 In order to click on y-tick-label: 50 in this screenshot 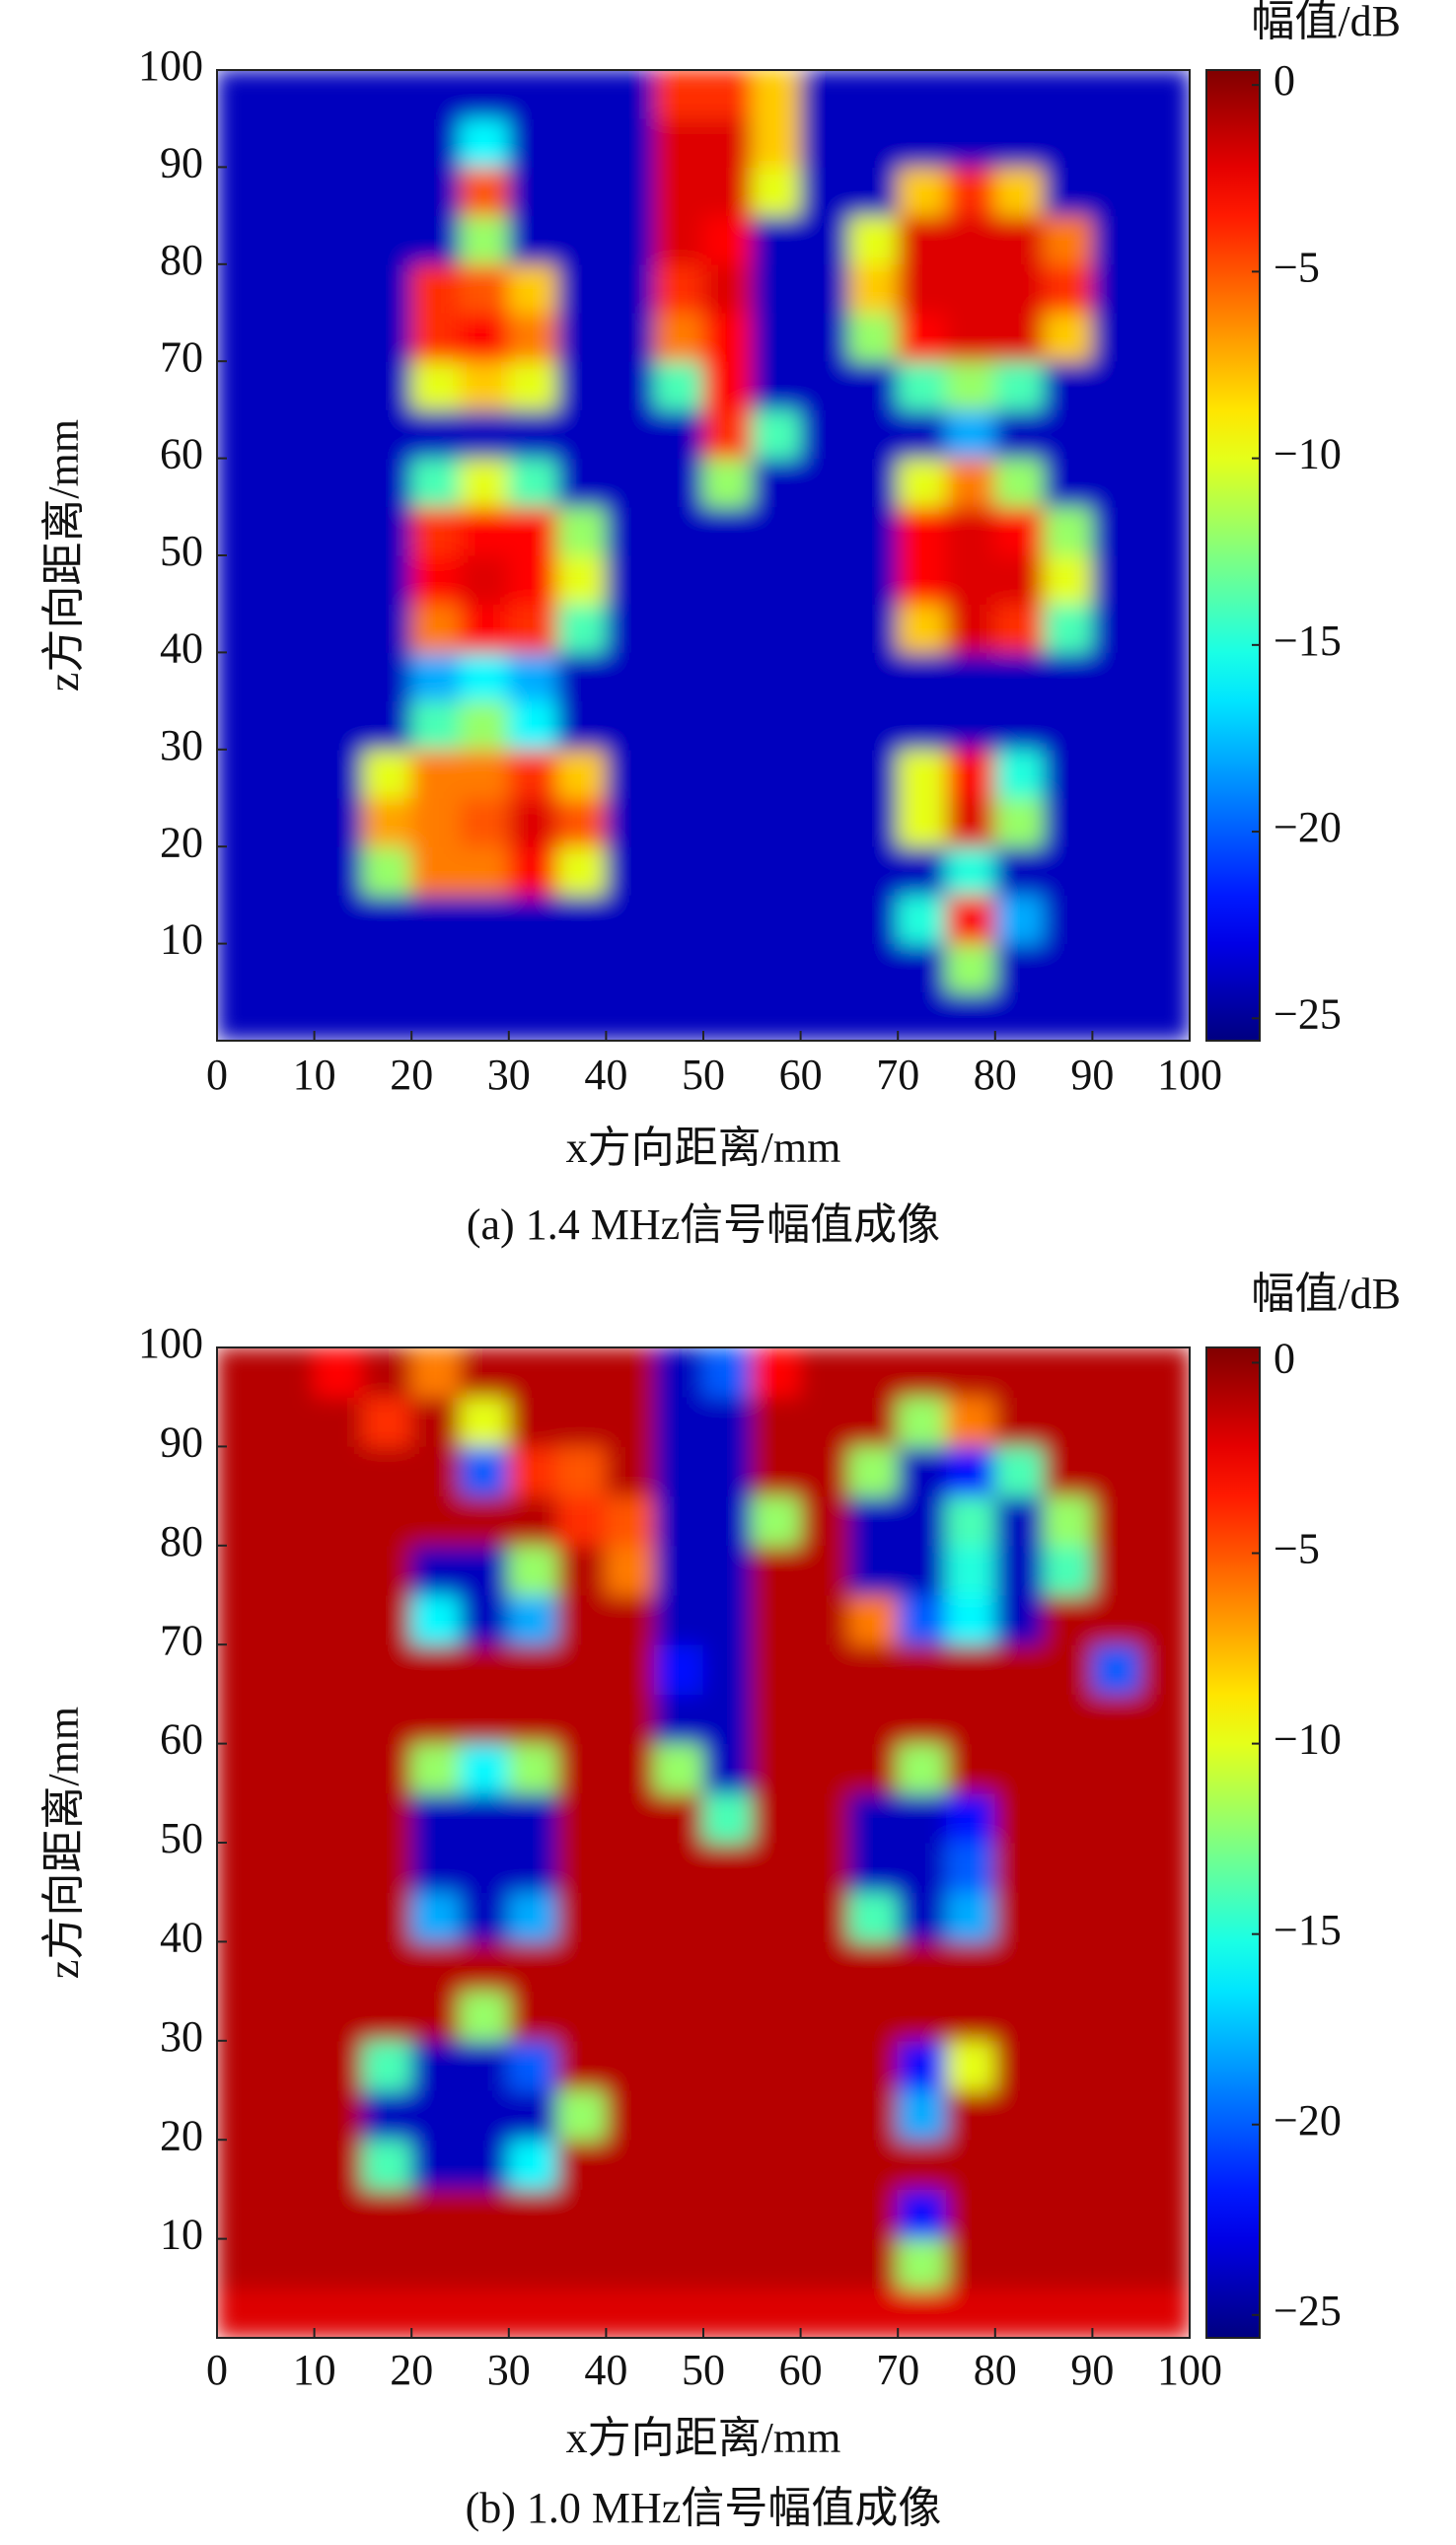, I will do `click(181, 551)`.